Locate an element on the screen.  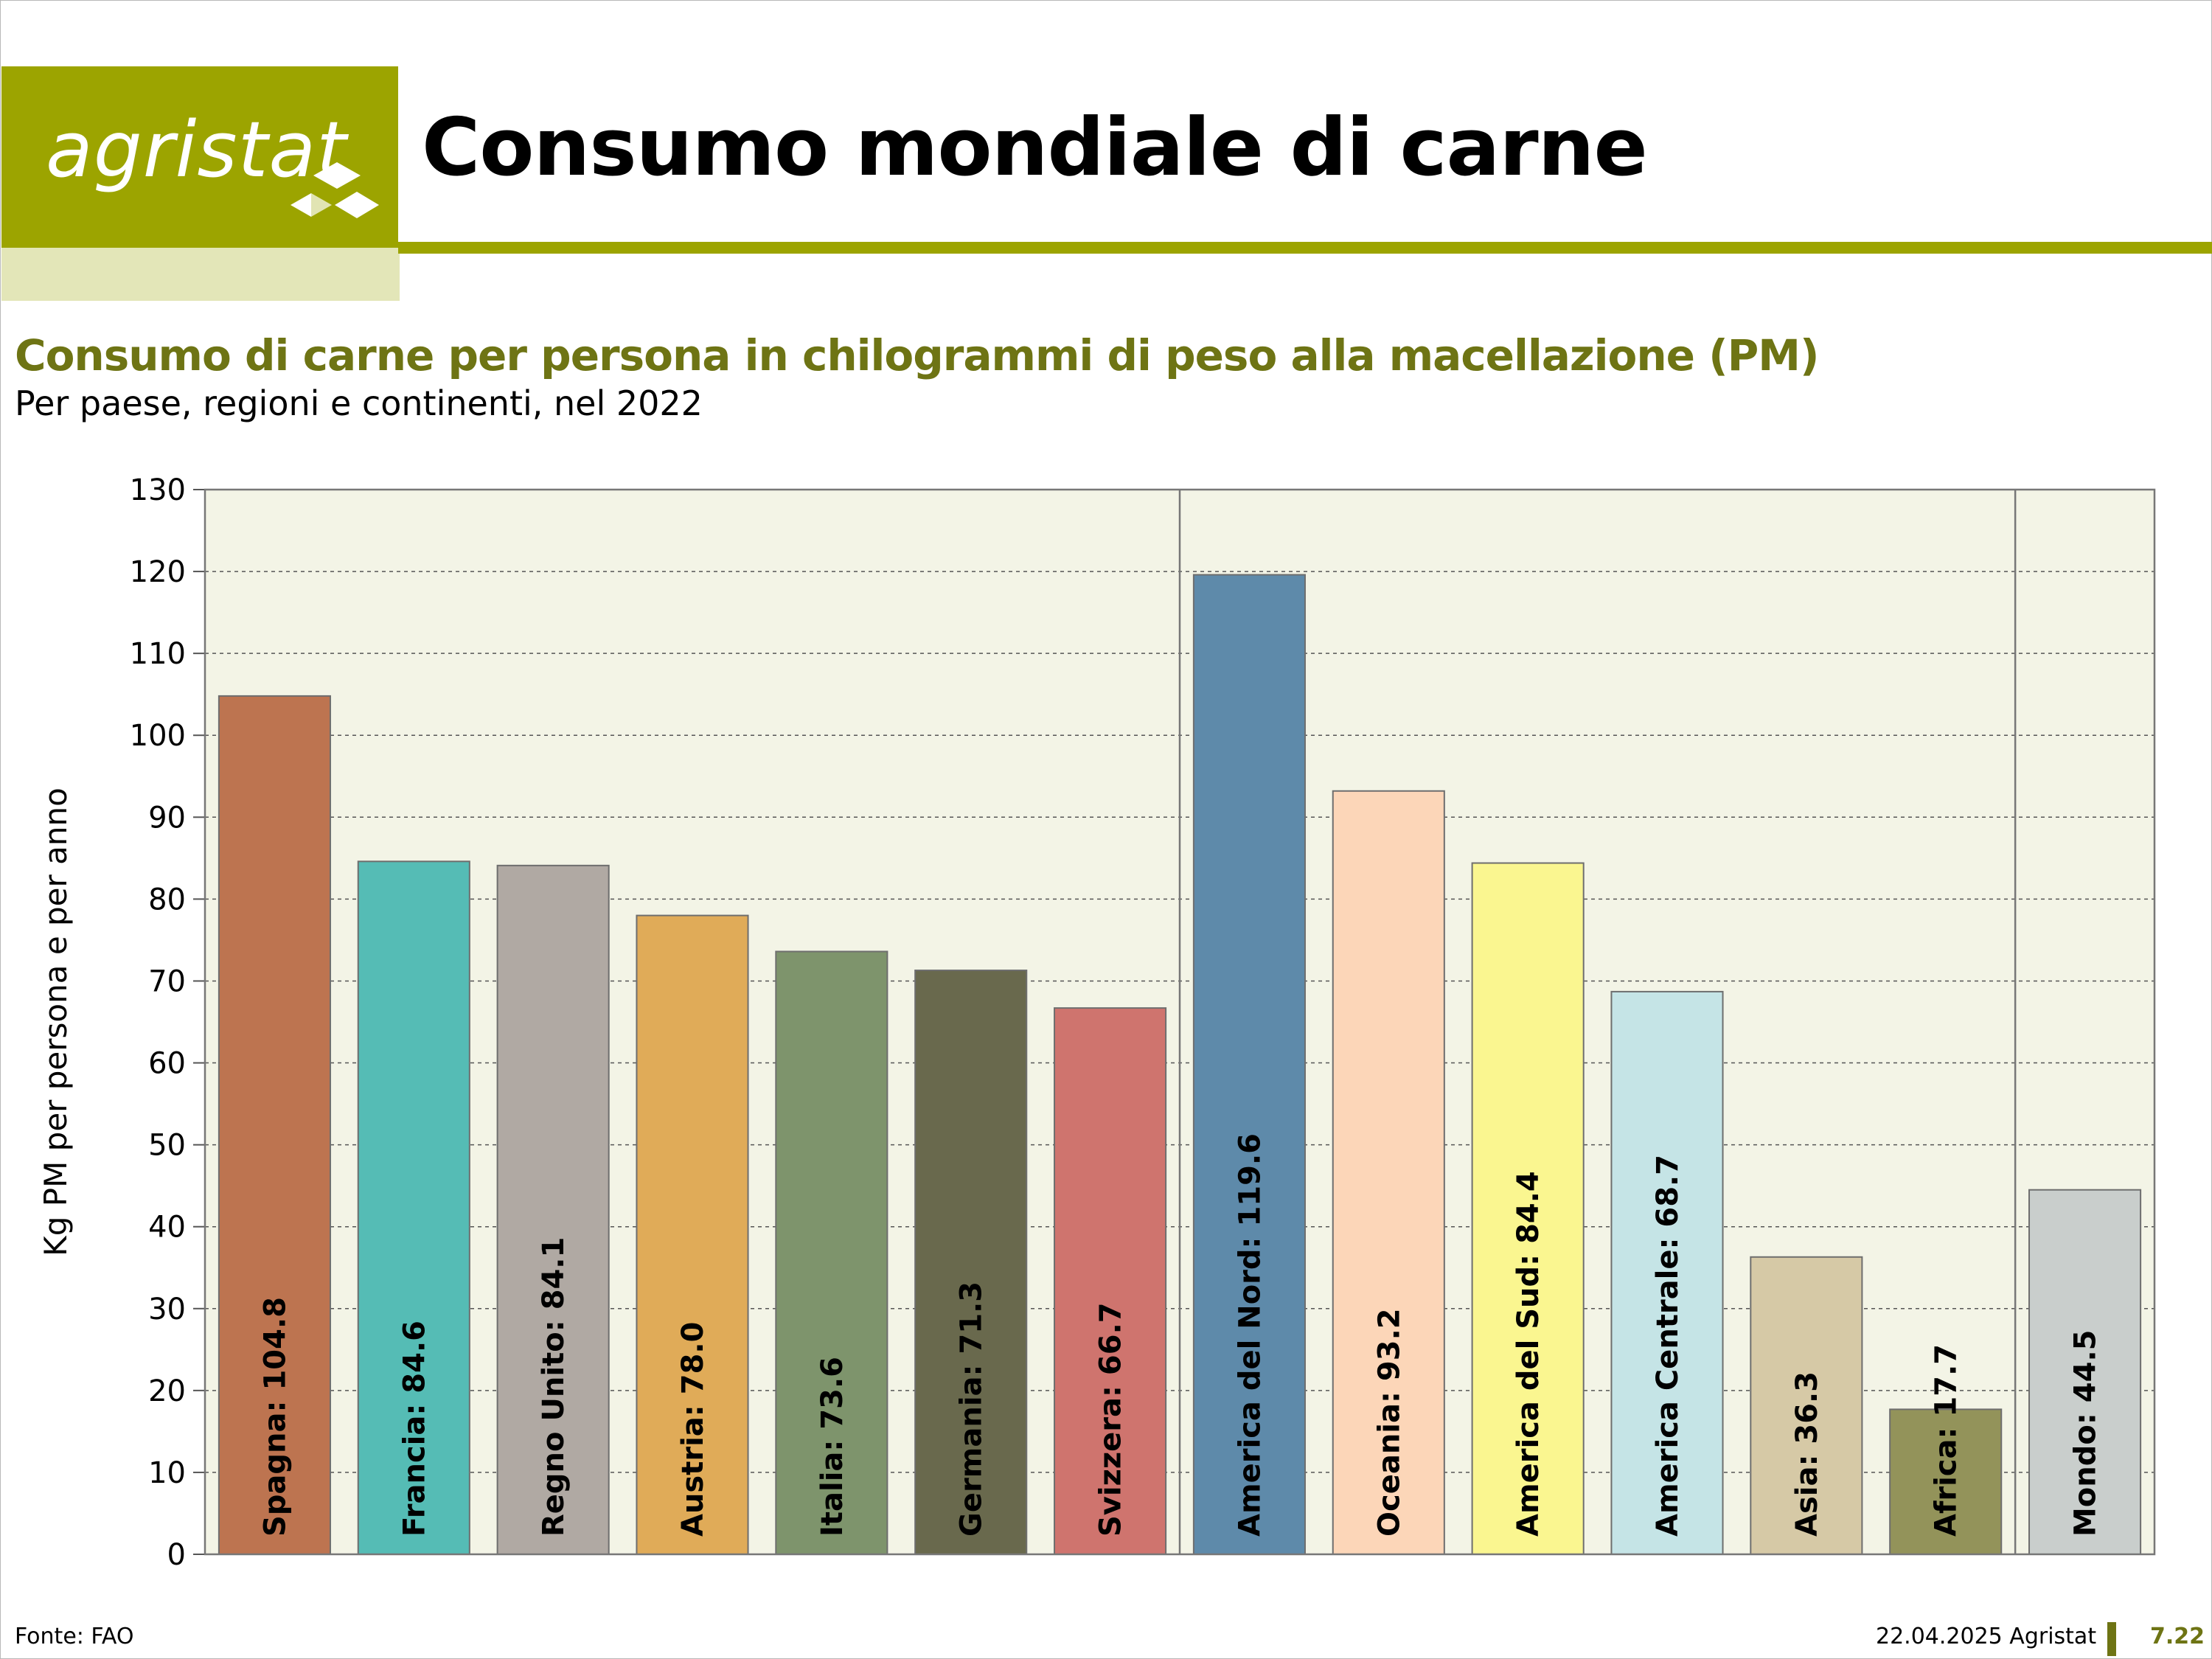
footer-date: 22.04.2025 Agristat is located at coordinates (1986, 1636).